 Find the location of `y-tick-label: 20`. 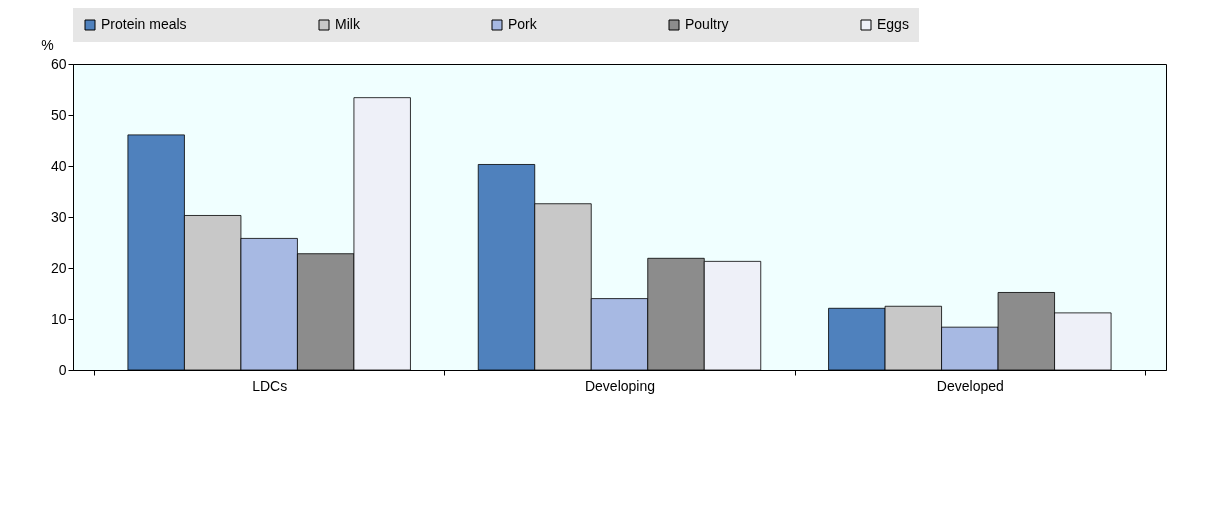

y-tick-label: 20 is located at coordinates (58, 267).